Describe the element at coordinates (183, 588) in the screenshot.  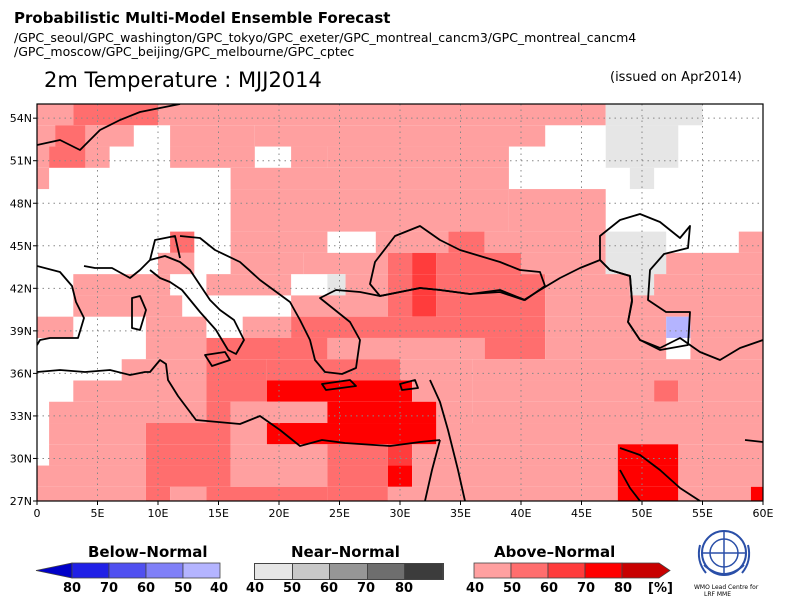
I see `legend-label: 50` at that location.